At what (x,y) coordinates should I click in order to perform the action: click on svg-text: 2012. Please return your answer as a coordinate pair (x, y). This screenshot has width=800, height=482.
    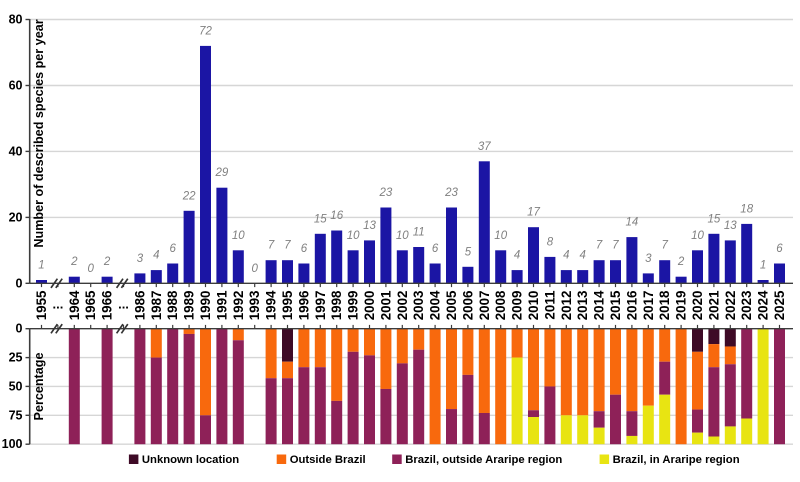
    Looking at the image, I should click on (566, 306).